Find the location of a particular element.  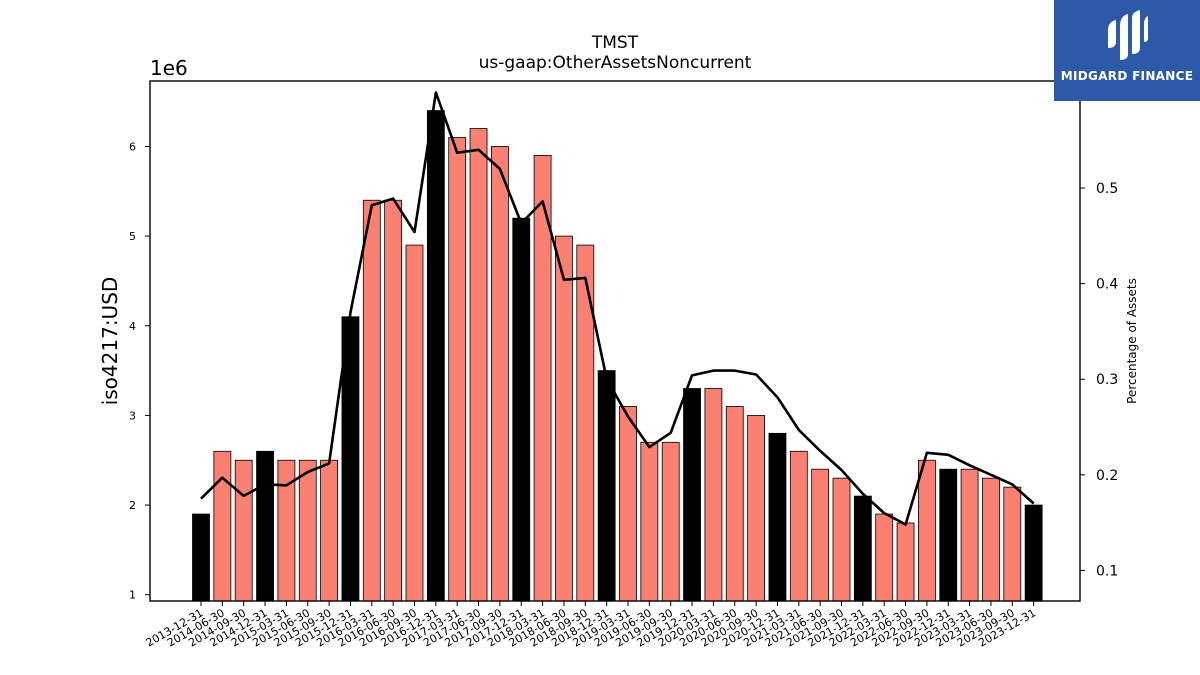

y2-tick-label: 0.3 is located at coordinates (1107, 380).